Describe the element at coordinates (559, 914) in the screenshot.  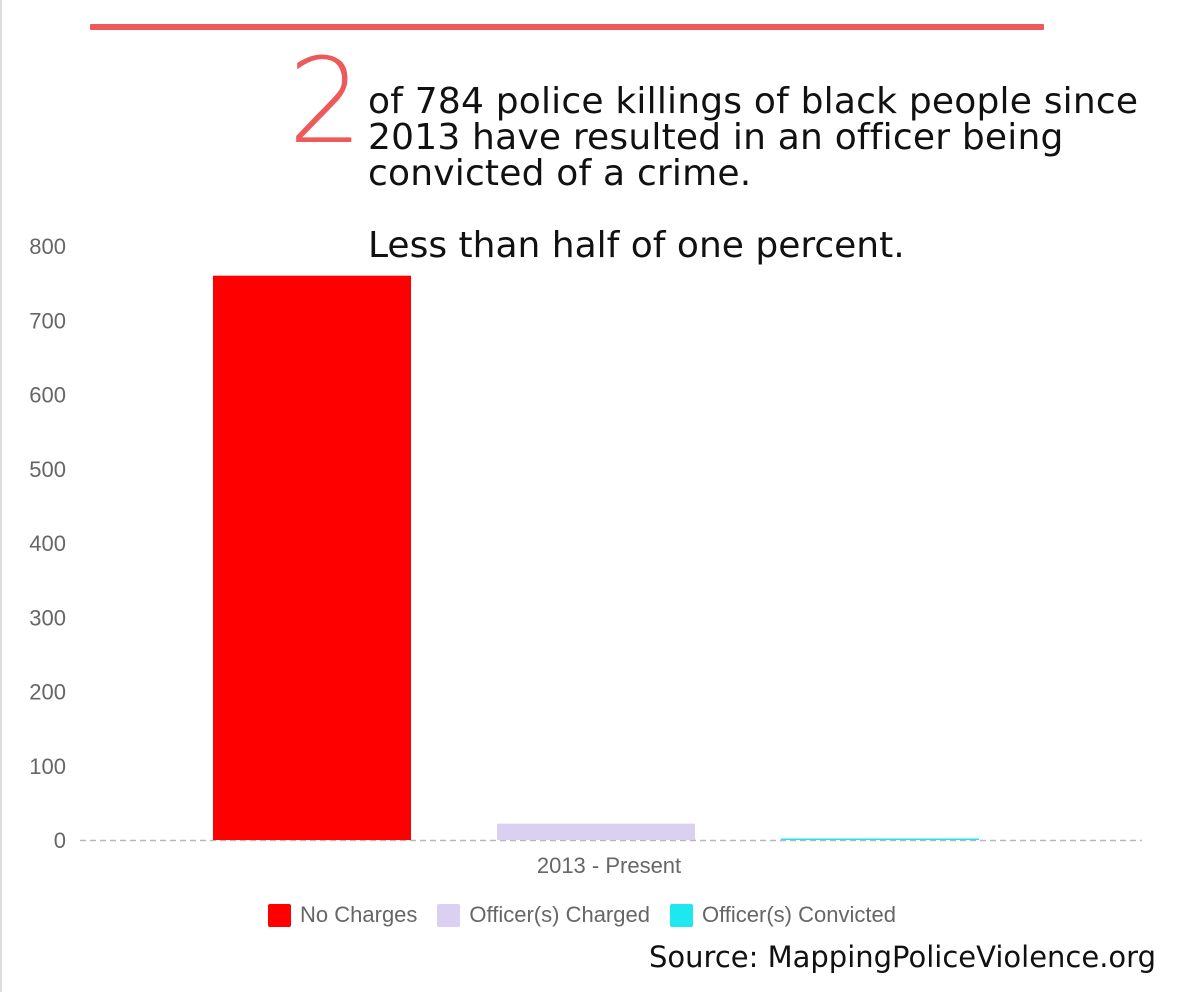
I see `legend-label: Officer(s) Charged` at that location.